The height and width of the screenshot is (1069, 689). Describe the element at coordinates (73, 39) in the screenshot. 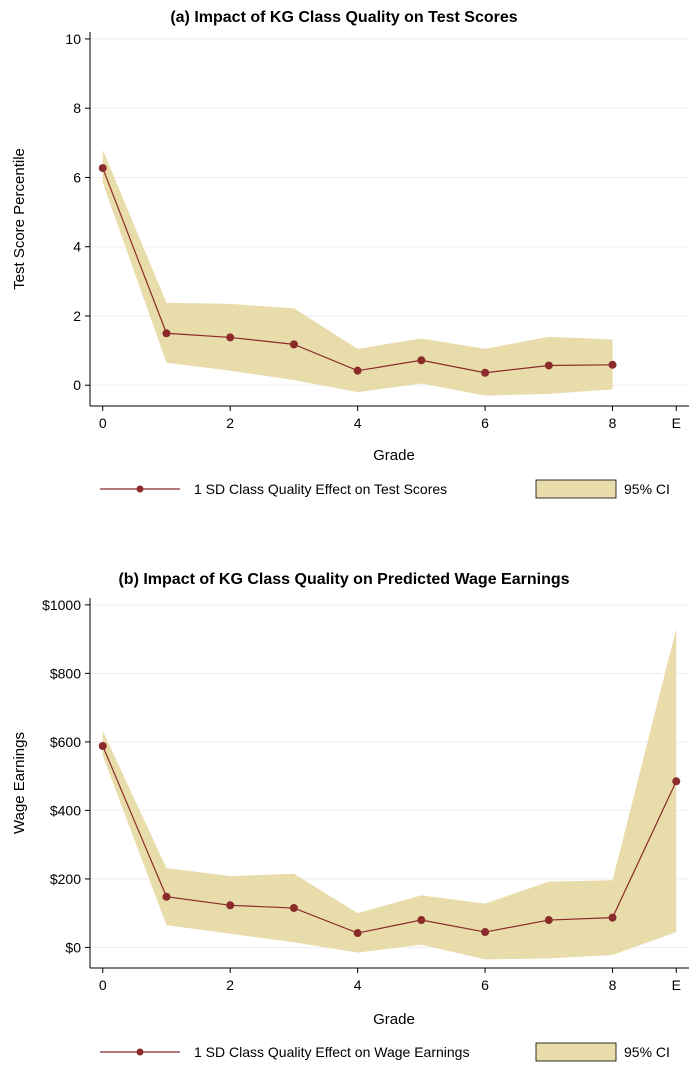

I see `y-tick-label: 10` at that location.